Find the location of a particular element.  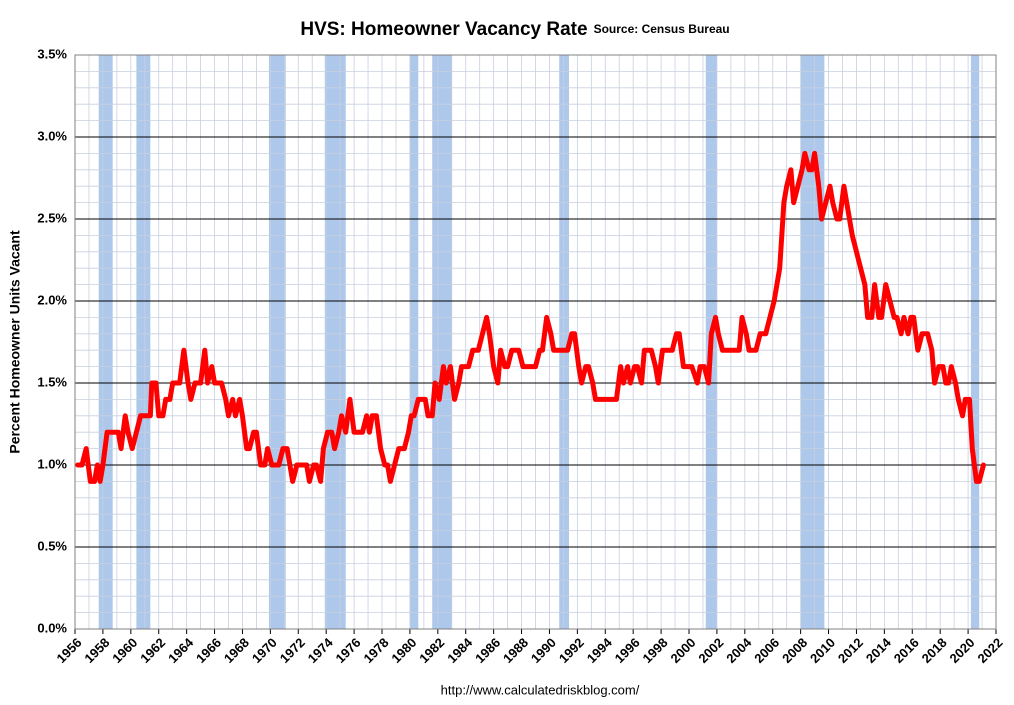

y-tick-label: 1.5% is located at coordinates (52, 381).